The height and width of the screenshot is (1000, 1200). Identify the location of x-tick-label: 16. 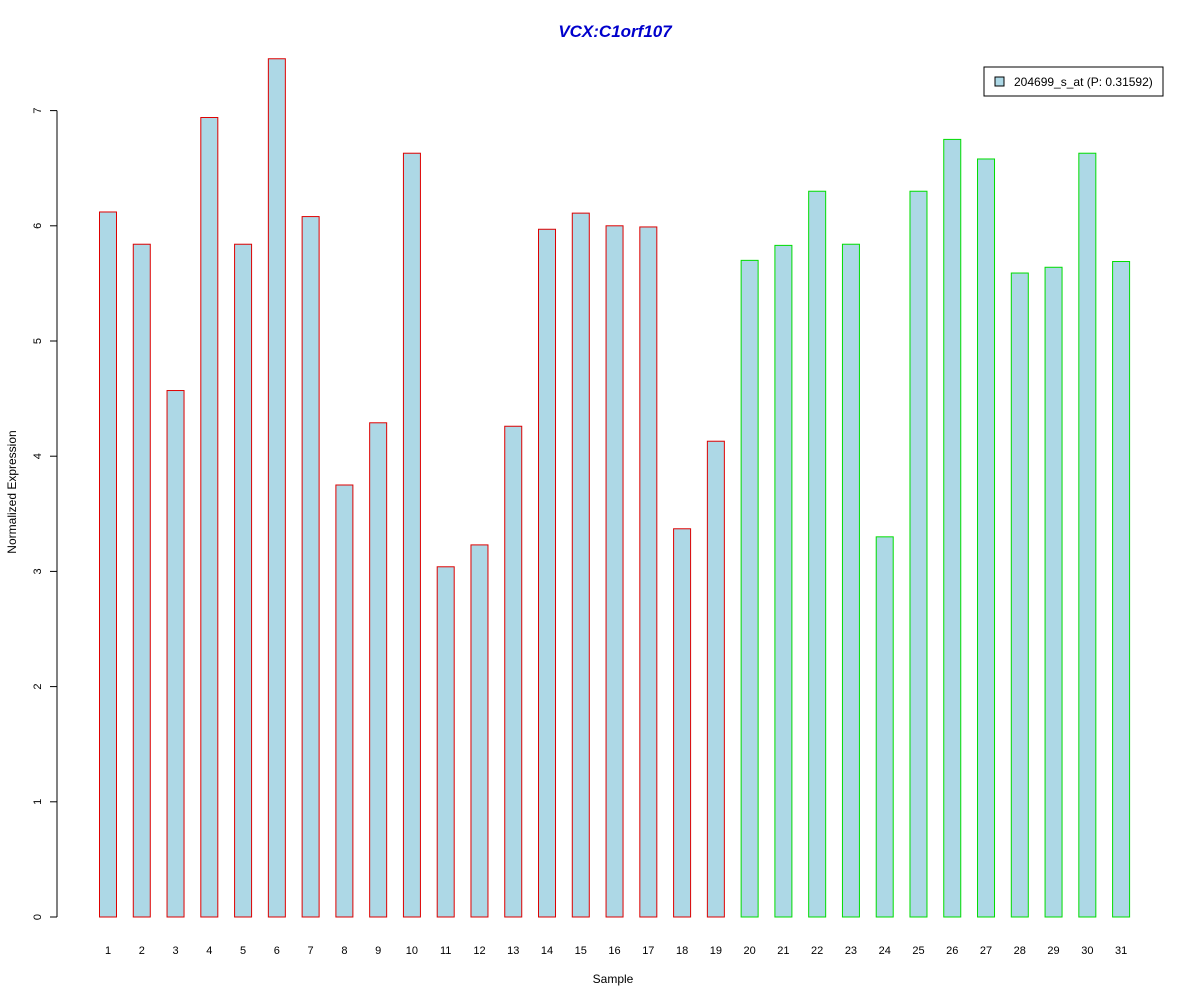
(614, 951).